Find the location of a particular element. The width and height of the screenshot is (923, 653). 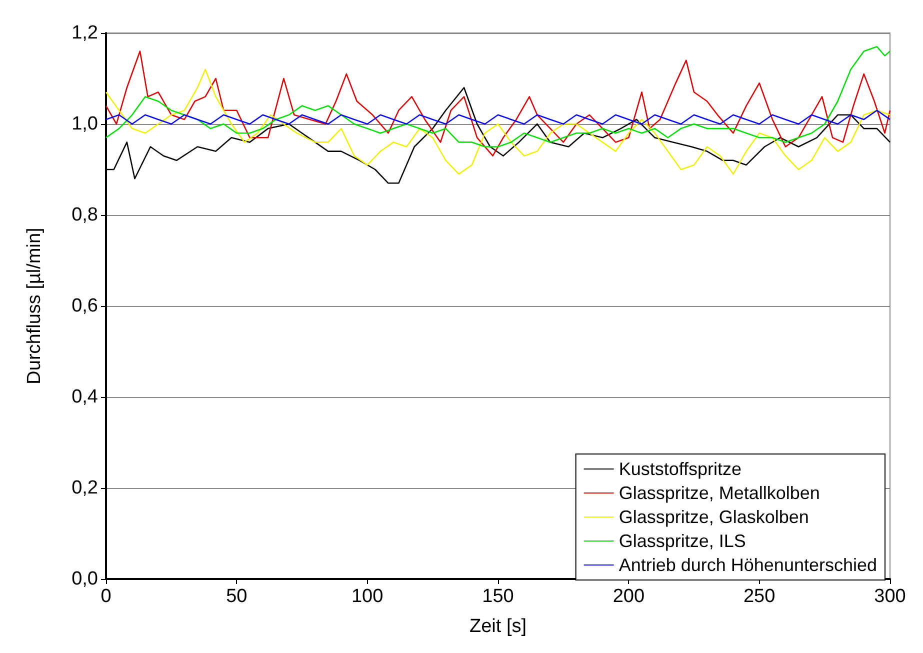

y-tick-label: 0,4 is located at coordinates (85, 397).